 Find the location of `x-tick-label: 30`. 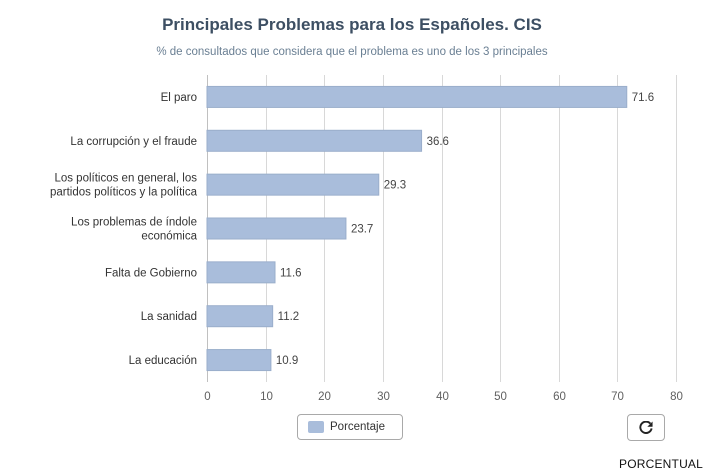

x-tick-label: 30 is located at coordinates (383, 397).